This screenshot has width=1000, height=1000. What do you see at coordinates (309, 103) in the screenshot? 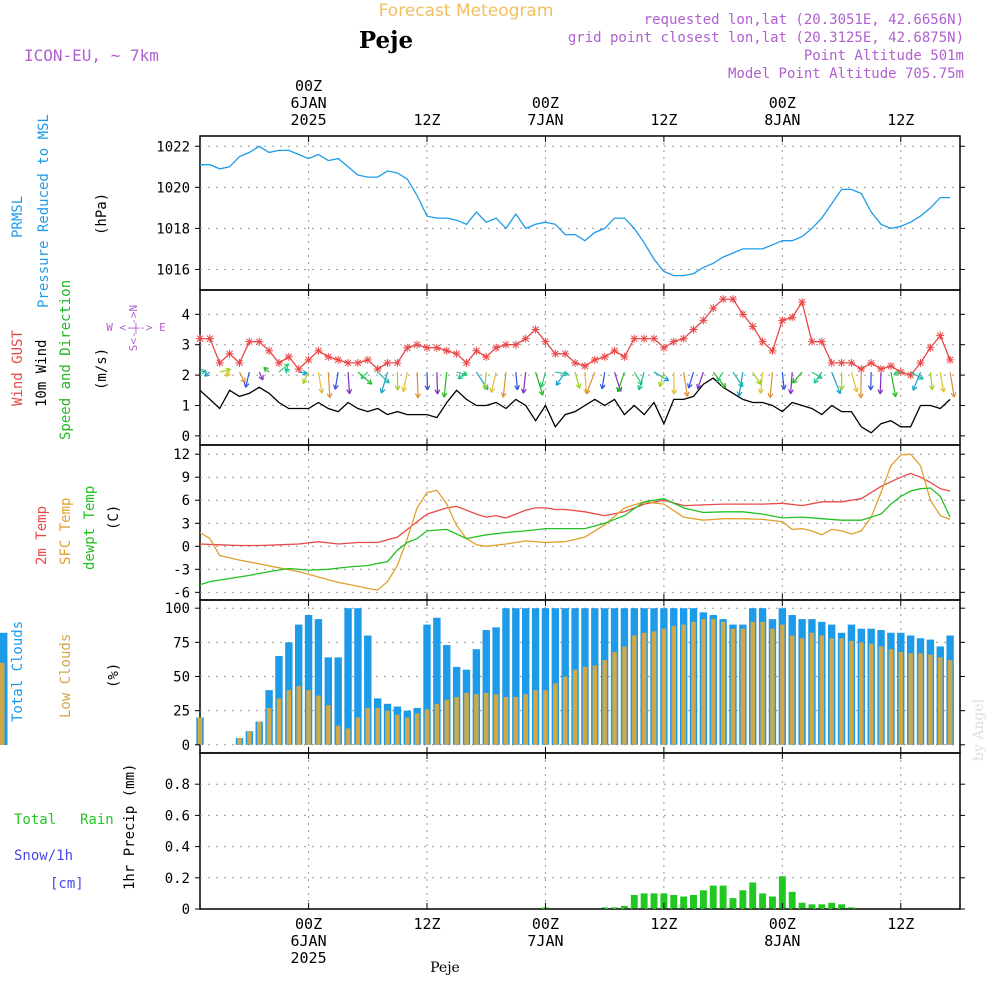
I see `top-time-label: 6JAN` at bounding box center [309, 103].